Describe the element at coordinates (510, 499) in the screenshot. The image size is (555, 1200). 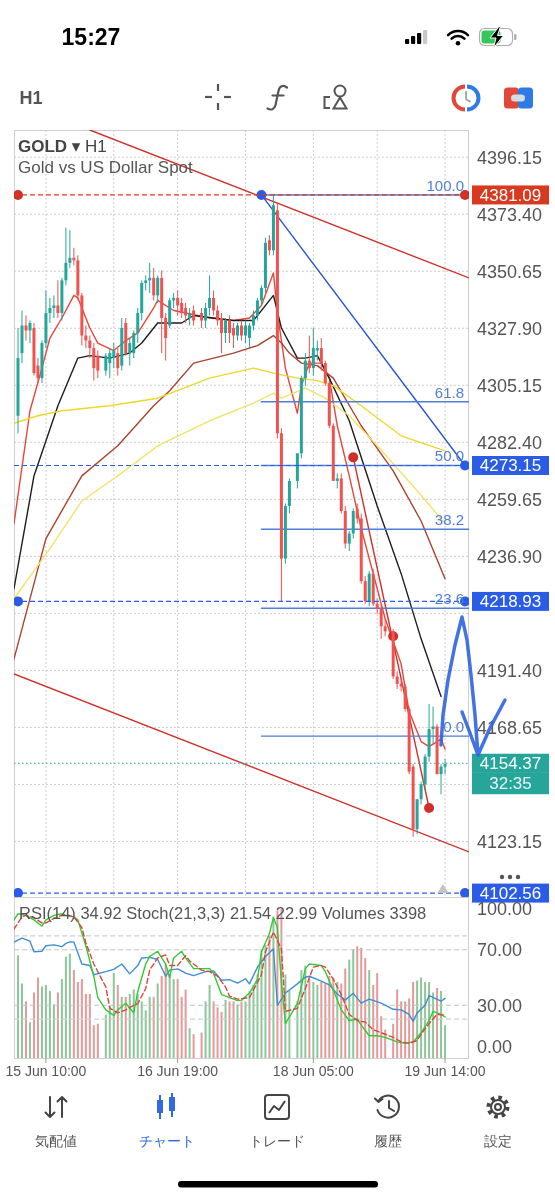
I see `y-tick-label: 4259.65` at that location.